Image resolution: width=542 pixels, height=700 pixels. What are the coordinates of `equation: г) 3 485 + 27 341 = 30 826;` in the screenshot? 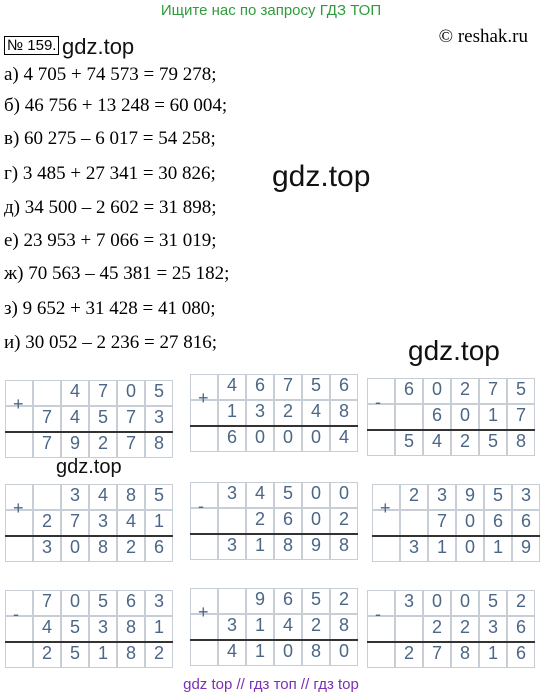 It's located at (110, 173).